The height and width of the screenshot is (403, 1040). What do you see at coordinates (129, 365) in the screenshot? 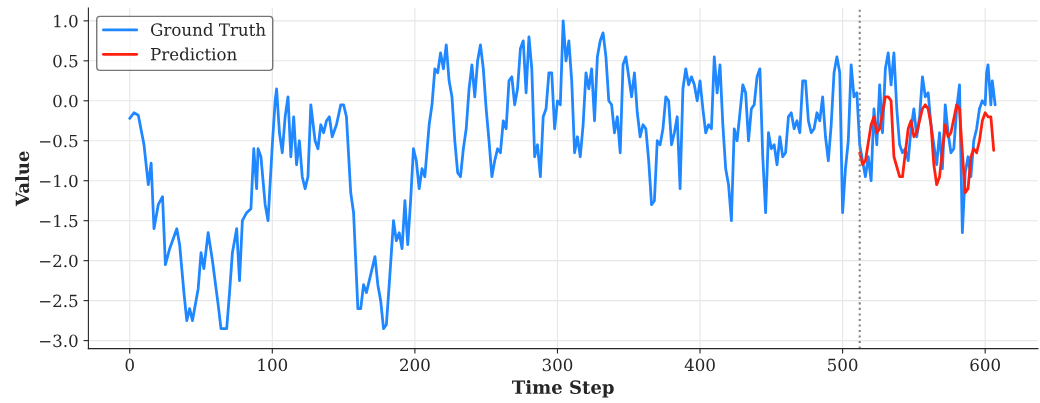
I see `x-tick-label: 0` at bounding box center [129, 365].